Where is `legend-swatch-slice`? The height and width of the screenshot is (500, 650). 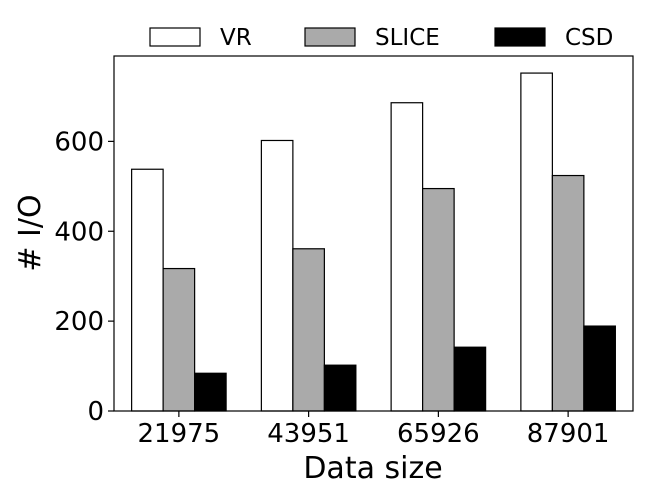
legend-swatch-slice is located at coordinates (330, 37).